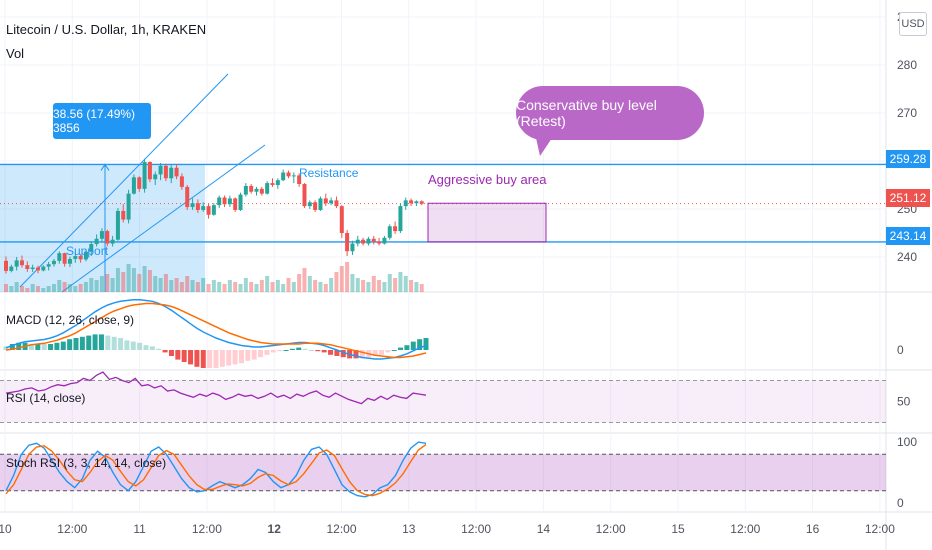 The image size is (932, 550). What do you see at coordinates (86, 463) in the screenshot?
I see `stoch-rsi-title: Stoch RSI (3, 3, 14, 14, close)` at bounding box center [86, 463].